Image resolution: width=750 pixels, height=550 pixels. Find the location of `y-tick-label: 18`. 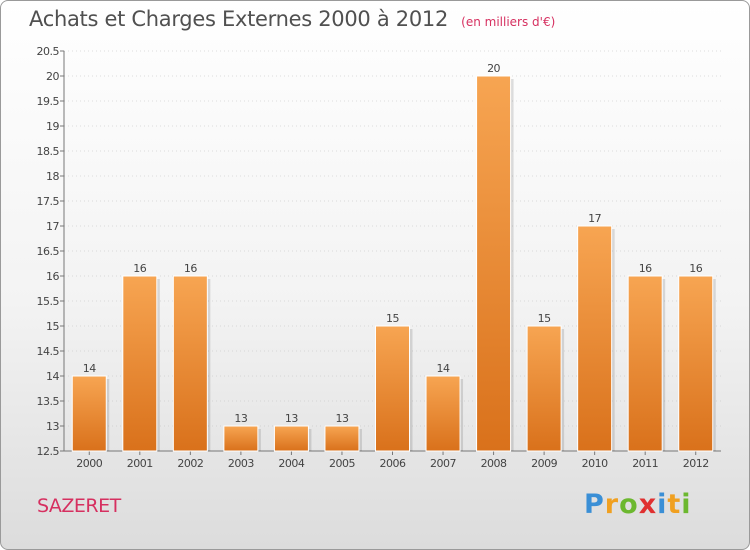

y-tick-label: 18 is located at coordinates (52, 176).